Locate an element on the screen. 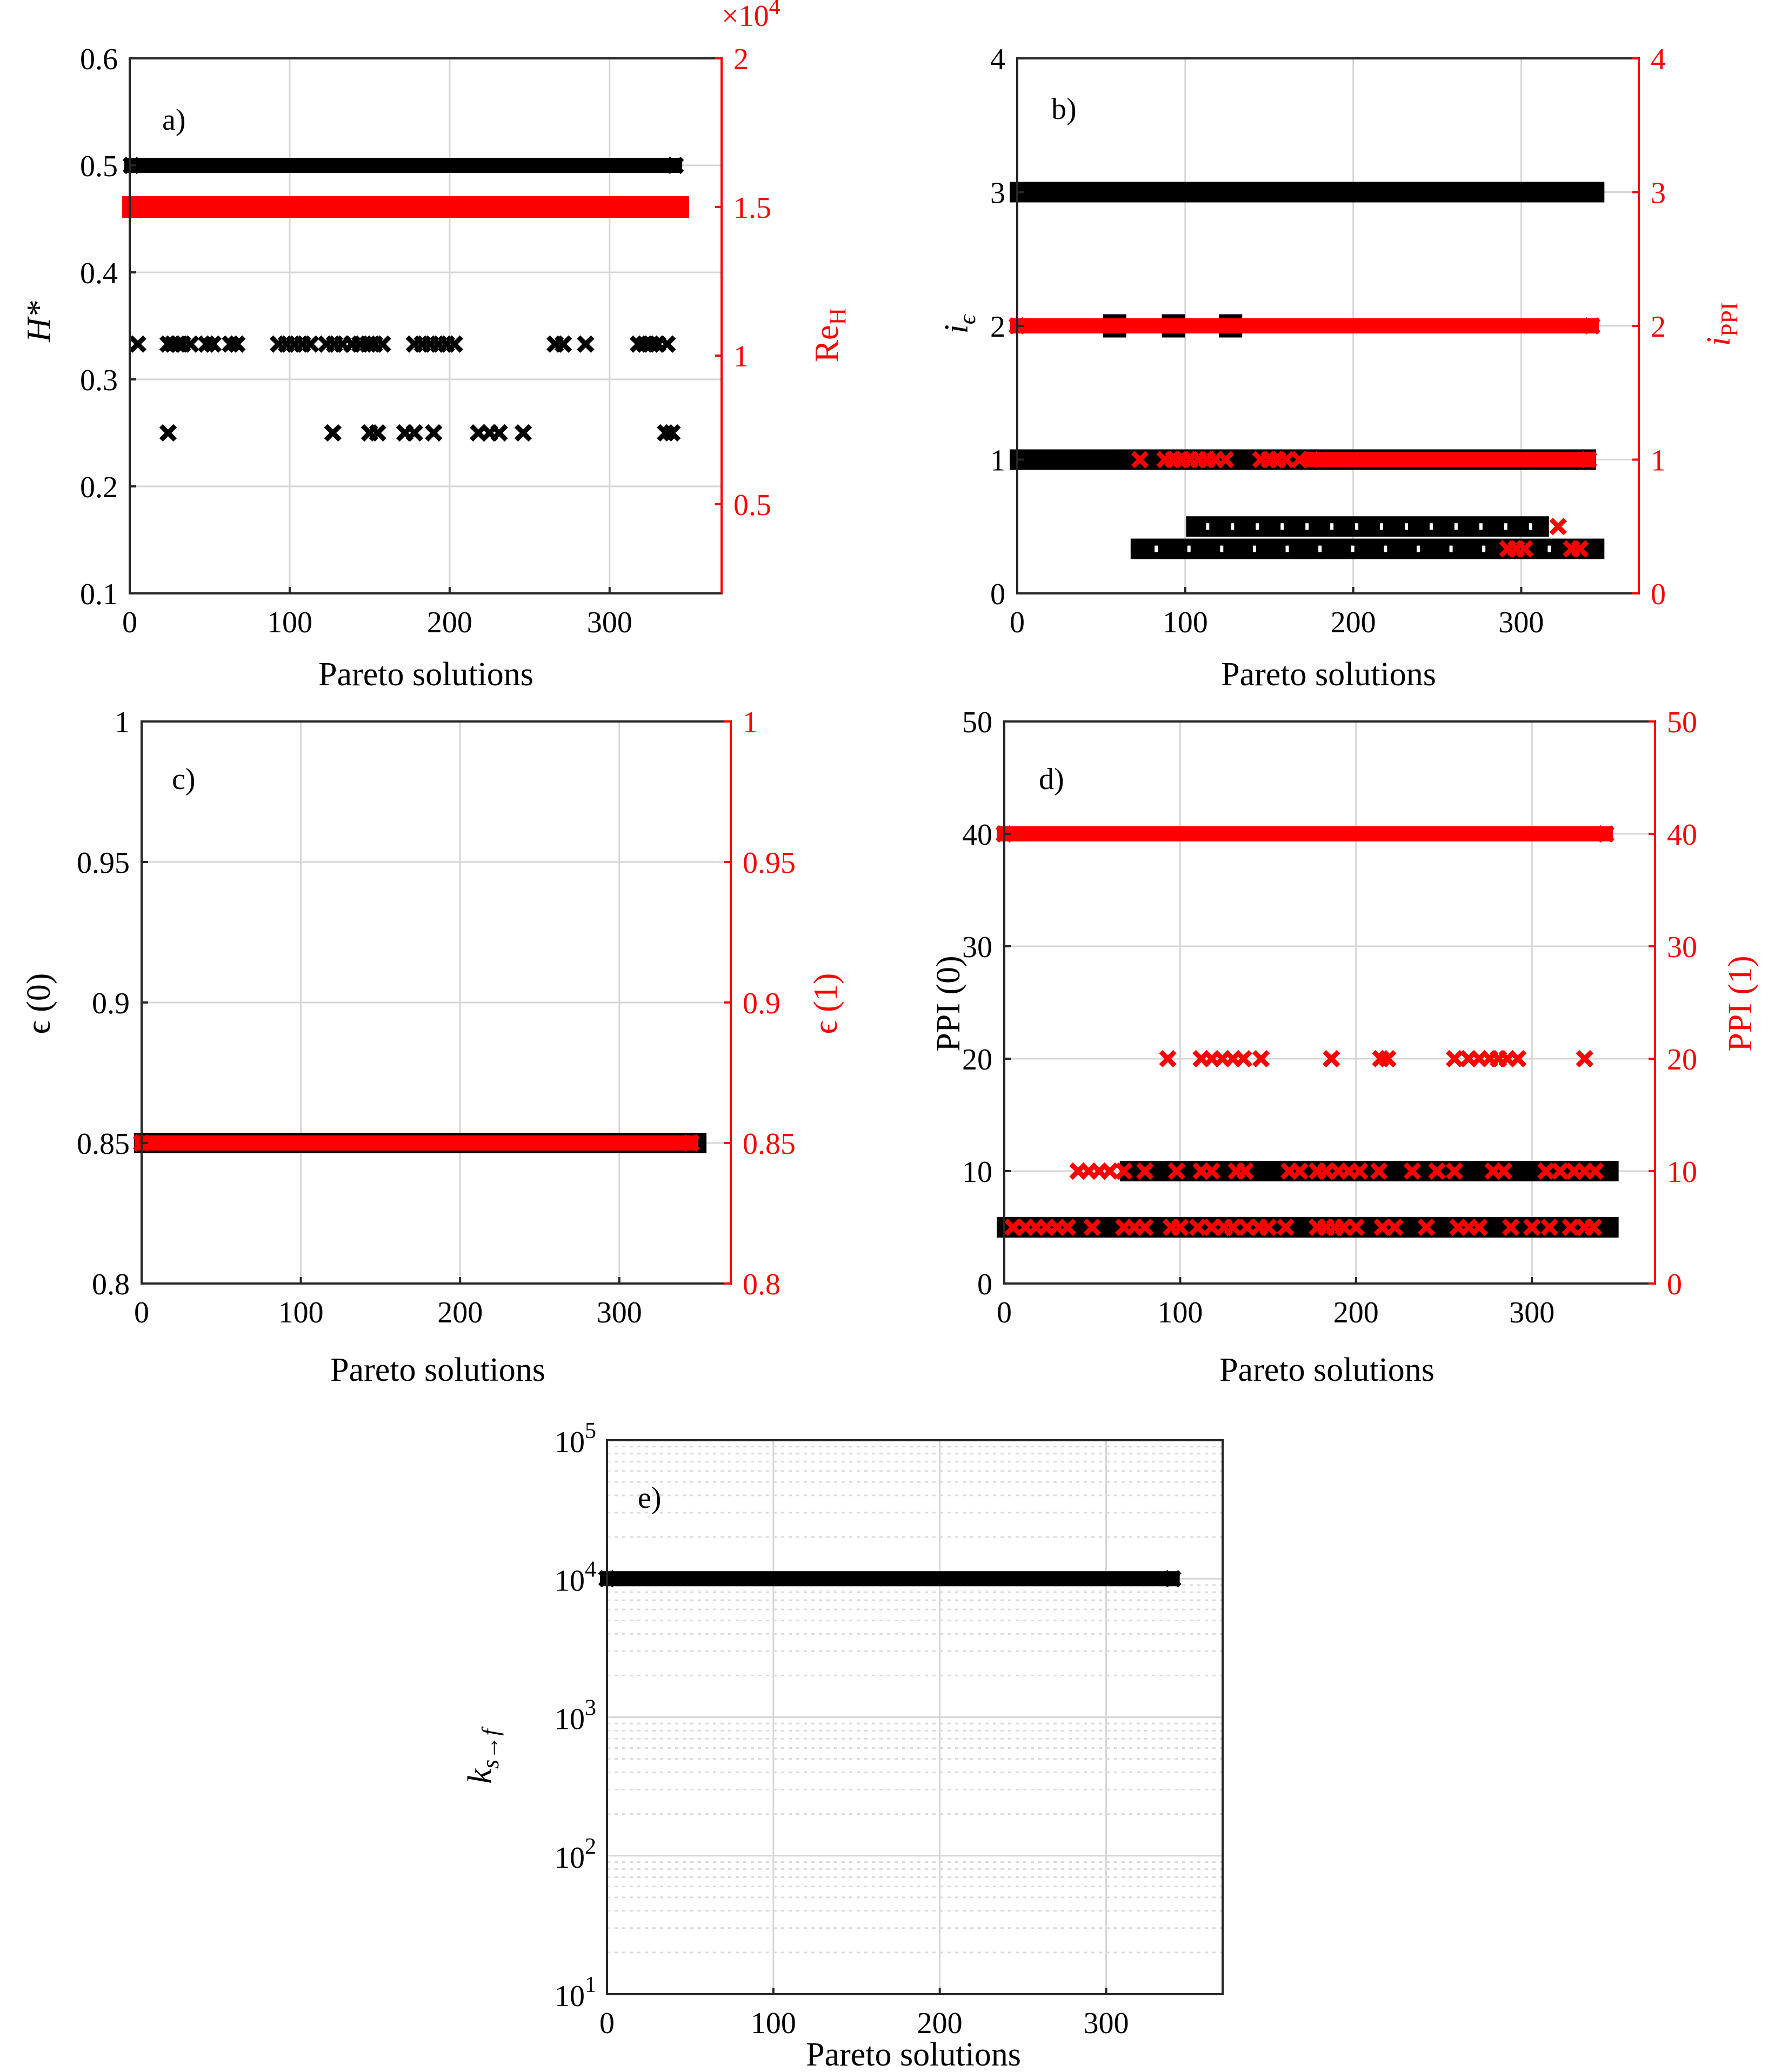 Image resolution: width=1768 pixels, height=2072 pixels. panel-b-right-ylabel-sub: PPI is located at coordinates (1729, 320).